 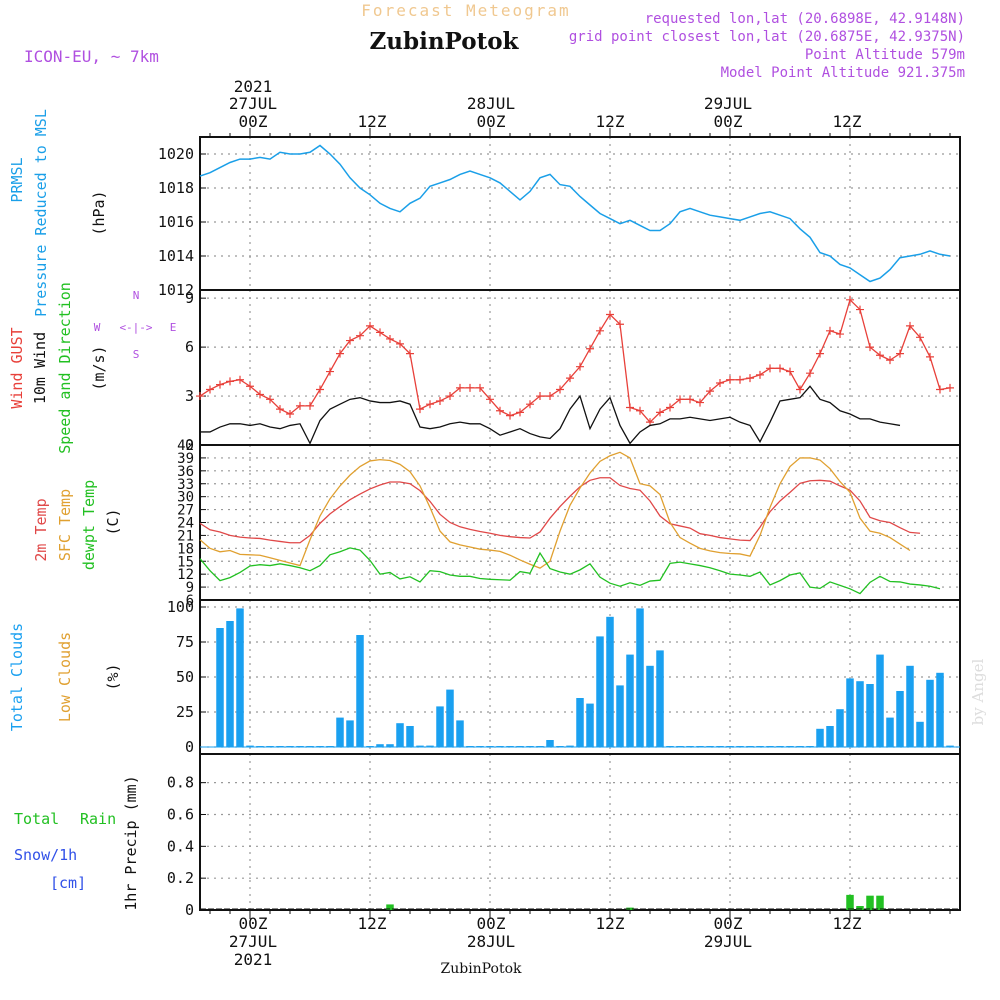 What do you see at coordinates (135, 327) in the screenshot?
I see `compass-arrows: <-|->` at bounding box center [135, 327].